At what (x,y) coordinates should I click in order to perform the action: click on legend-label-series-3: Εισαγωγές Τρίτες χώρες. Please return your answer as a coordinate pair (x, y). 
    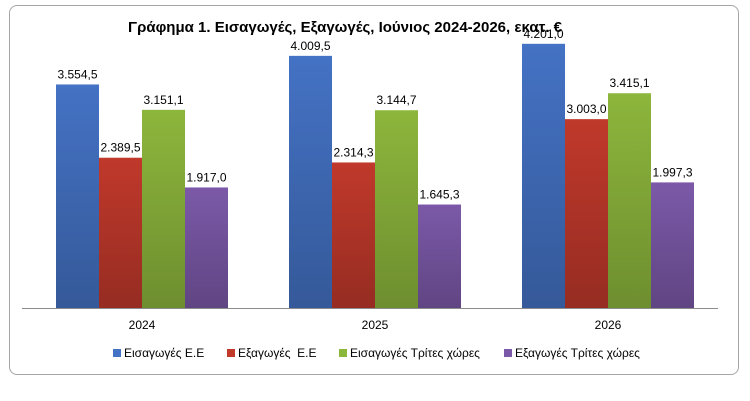
    Looking at the image, I should click on (415, 353).